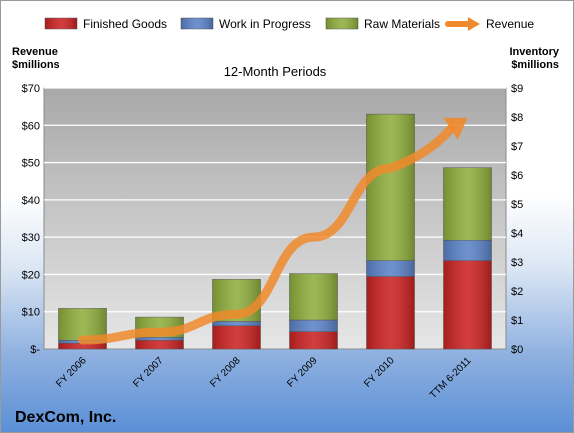 The width and height of the screenshot is (574, 433). Describe the element at coordinates (275, 71) in the screenshot. I see `chart-title: 12-Month Periods` at that location.